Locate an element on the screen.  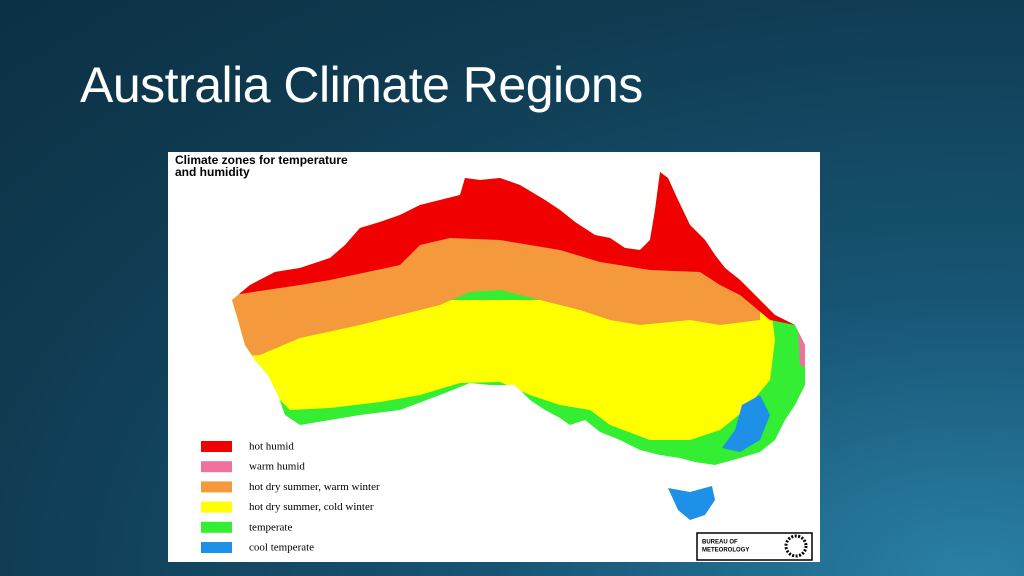
legend-label: warm humid is located at coordinates (277, 467).